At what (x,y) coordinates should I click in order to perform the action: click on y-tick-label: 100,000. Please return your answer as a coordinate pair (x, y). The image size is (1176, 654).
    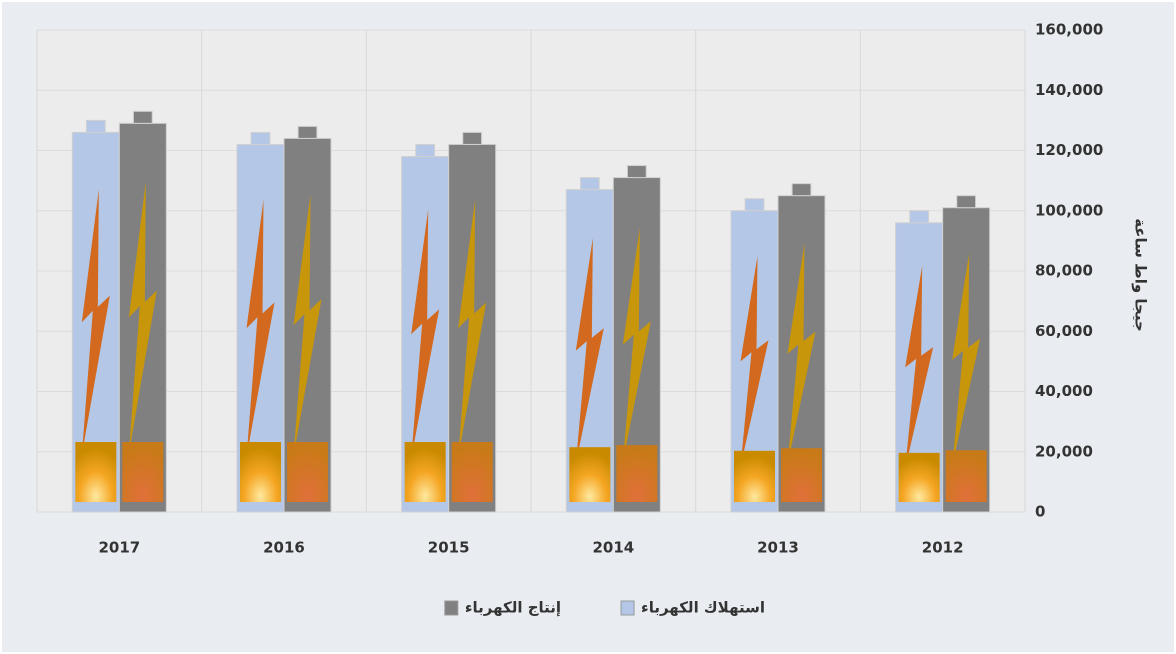
    Looking at the image, I should click on (1069, 210).